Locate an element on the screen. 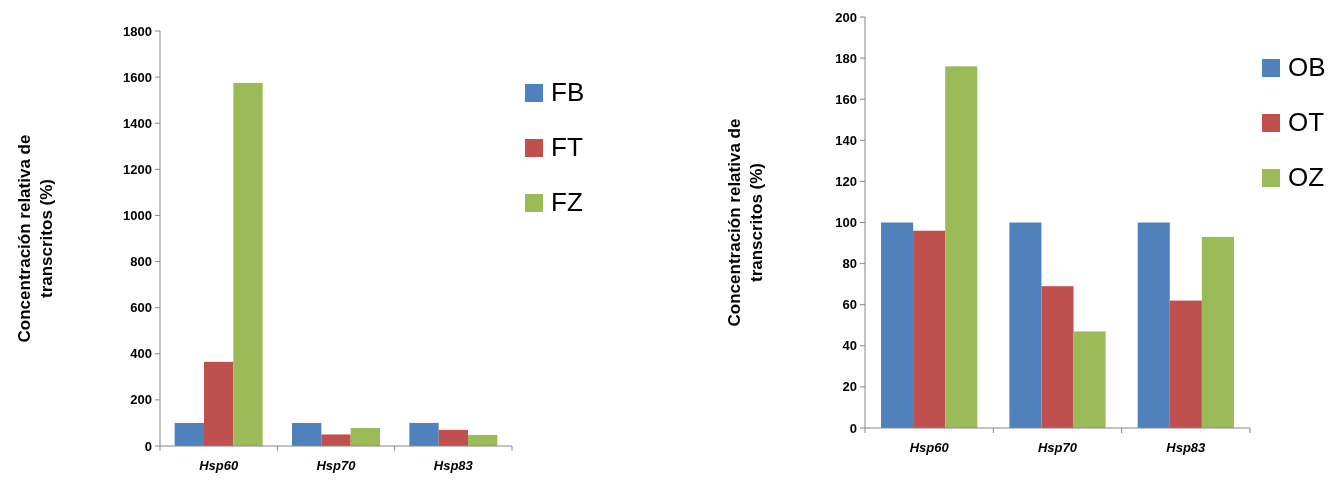 Image resolution: width=1342 pixels, height=489 pixels. y-tick-label: 20 is located at coordinates (849, 387).